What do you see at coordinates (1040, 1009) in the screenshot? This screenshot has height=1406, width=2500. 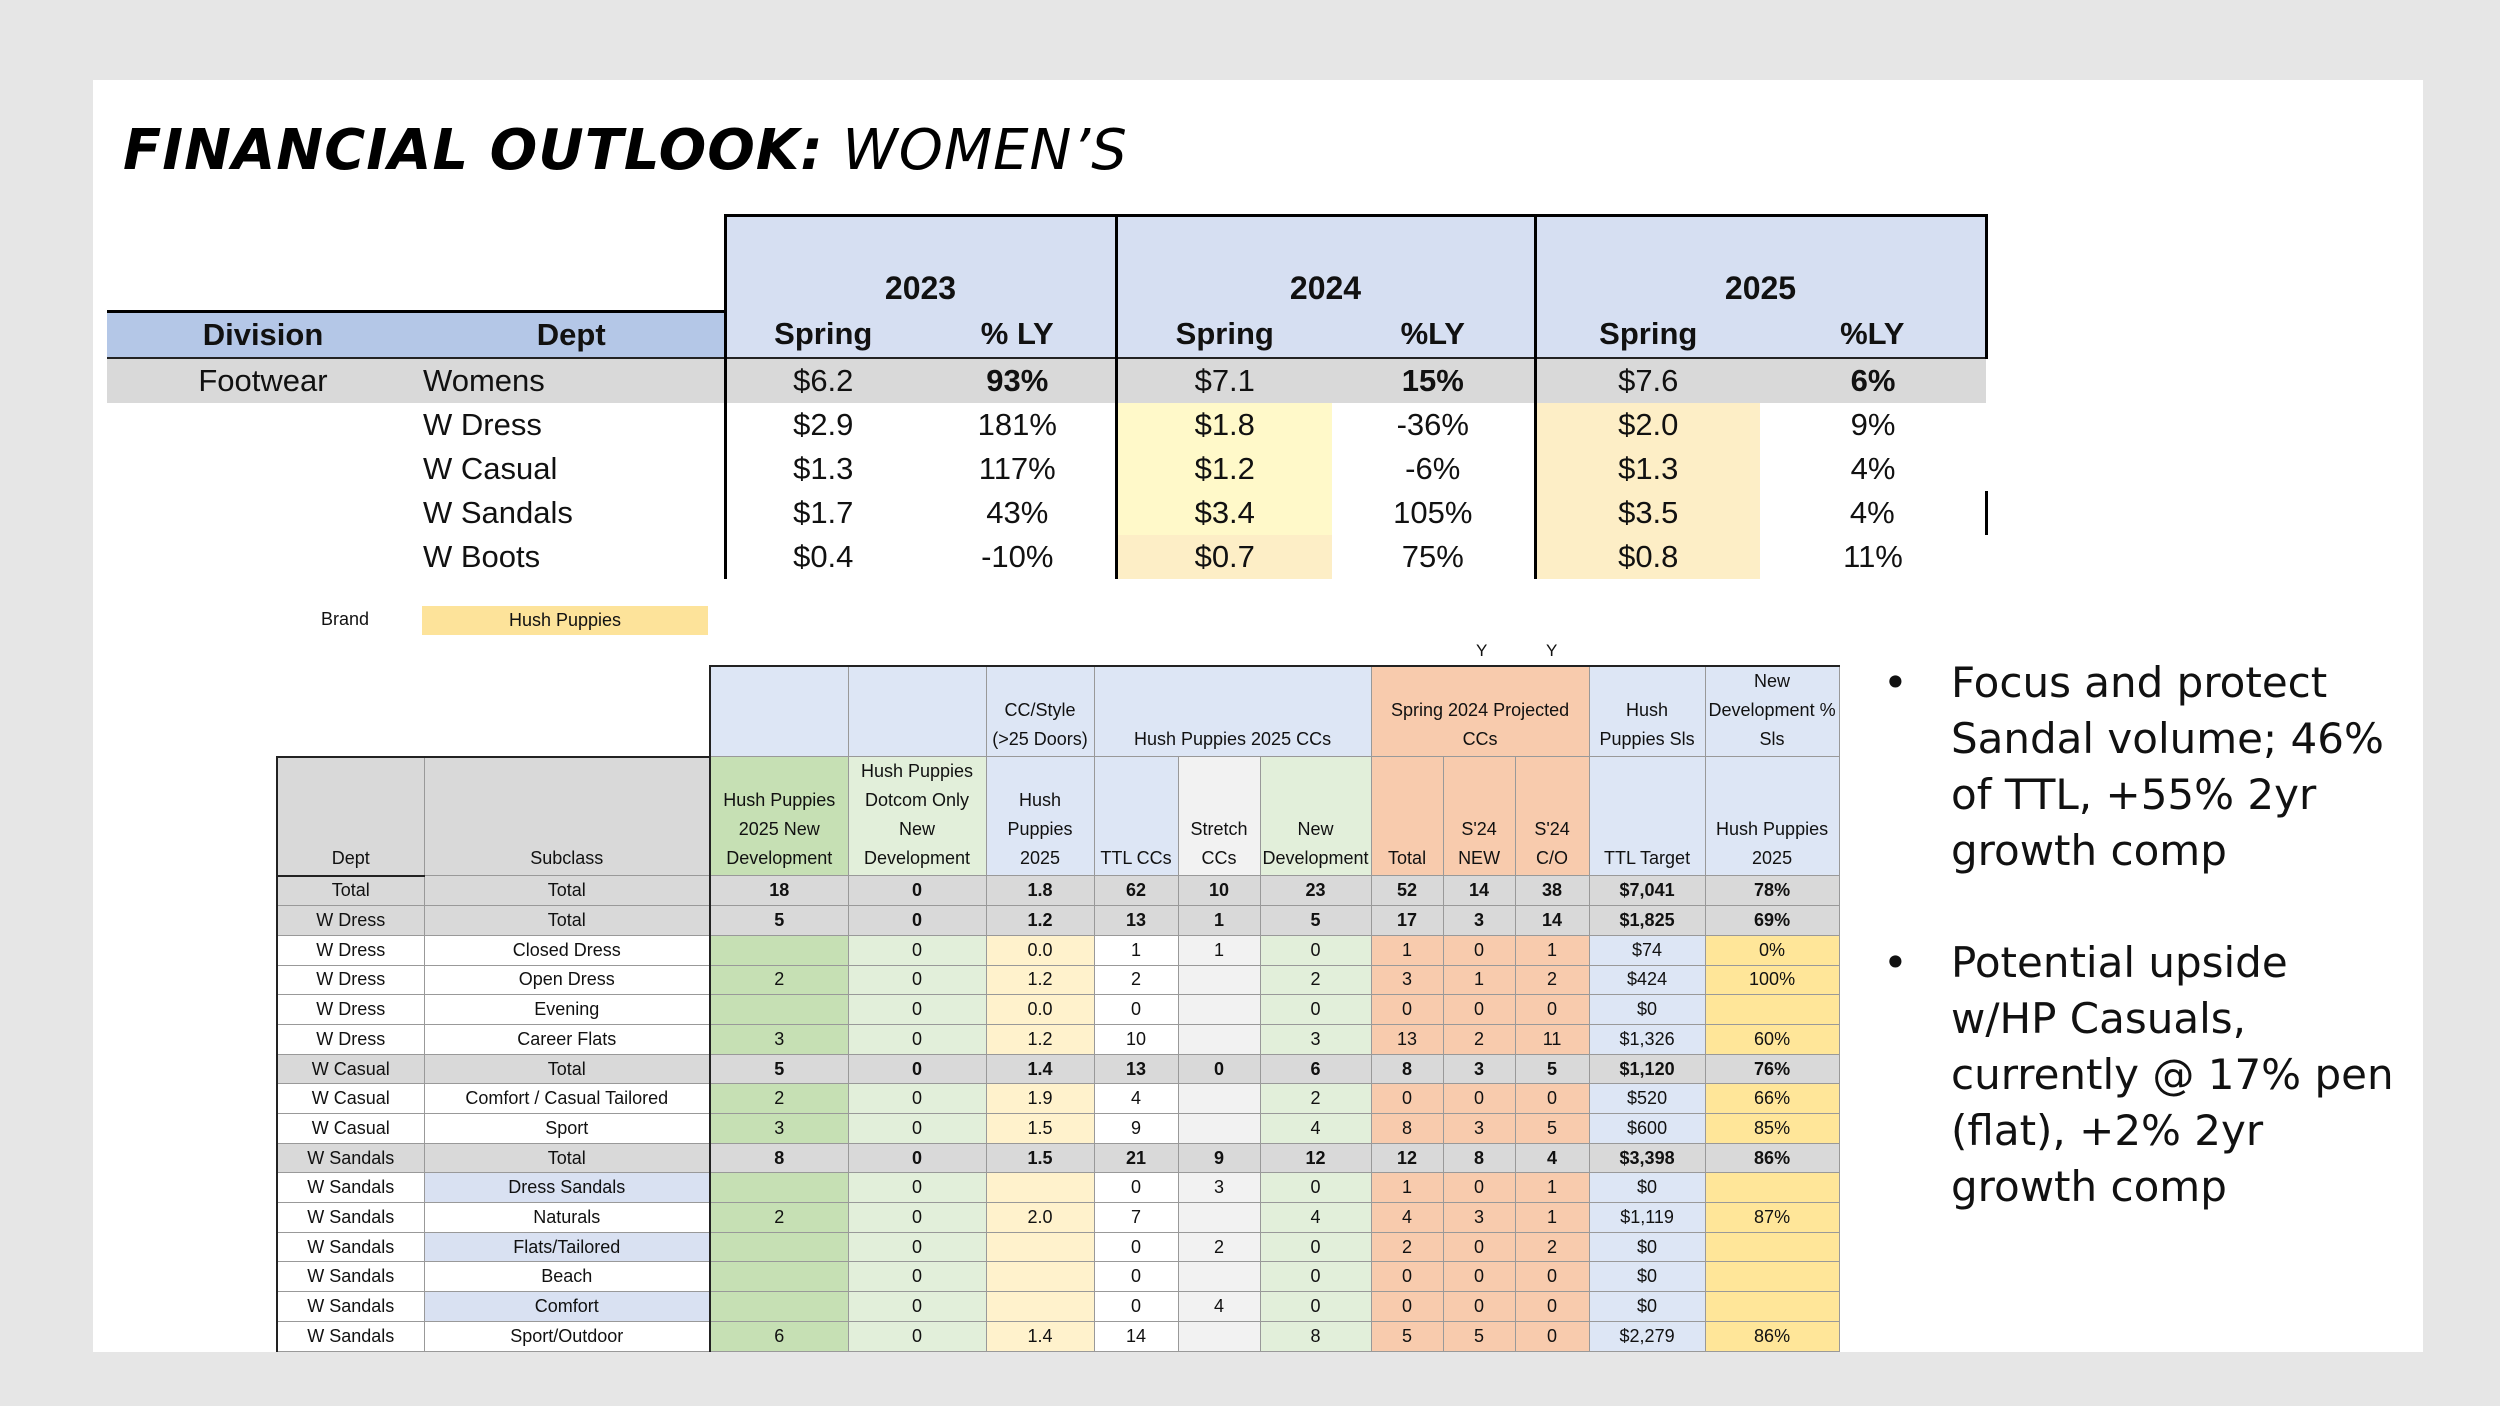 I see `table-cell: 0.0` at bounding box center [1040, 1009].